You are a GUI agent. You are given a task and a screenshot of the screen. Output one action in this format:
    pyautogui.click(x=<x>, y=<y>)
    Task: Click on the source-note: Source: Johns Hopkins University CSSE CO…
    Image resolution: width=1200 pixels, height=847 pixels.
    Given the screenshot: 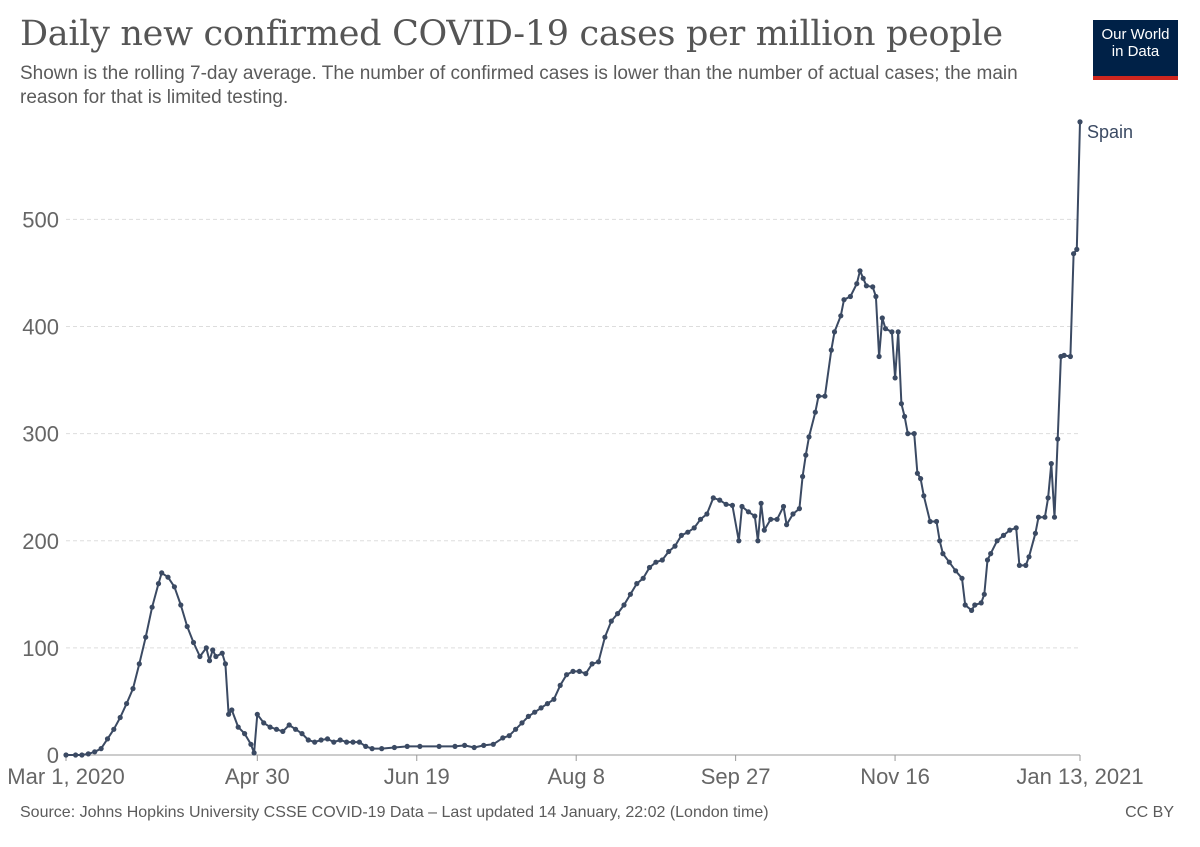 What is the action you would take?
    pyautogui.click(x=394, y=812)
    